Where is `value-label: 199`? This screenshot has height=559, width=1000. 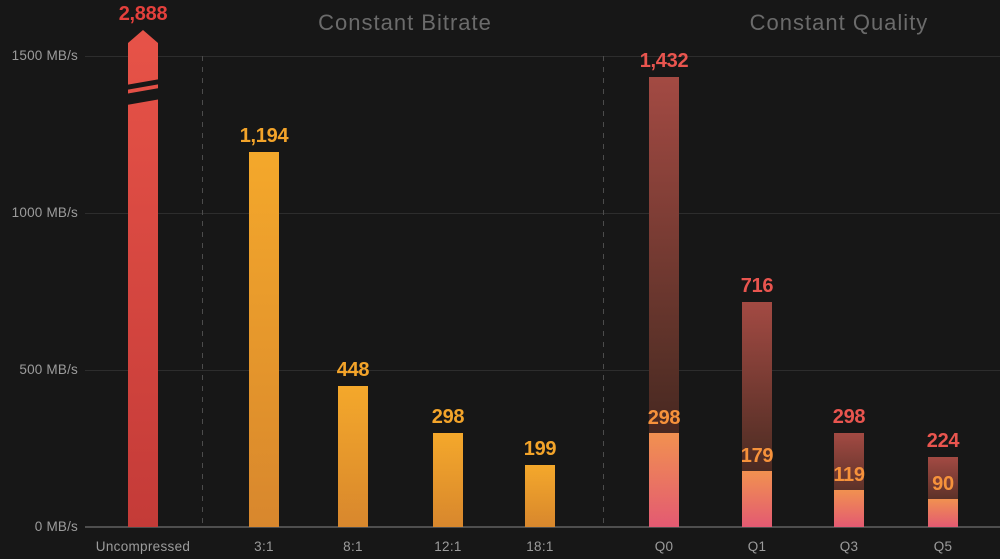 value-label: 199 is located at coordinates (540, 449).